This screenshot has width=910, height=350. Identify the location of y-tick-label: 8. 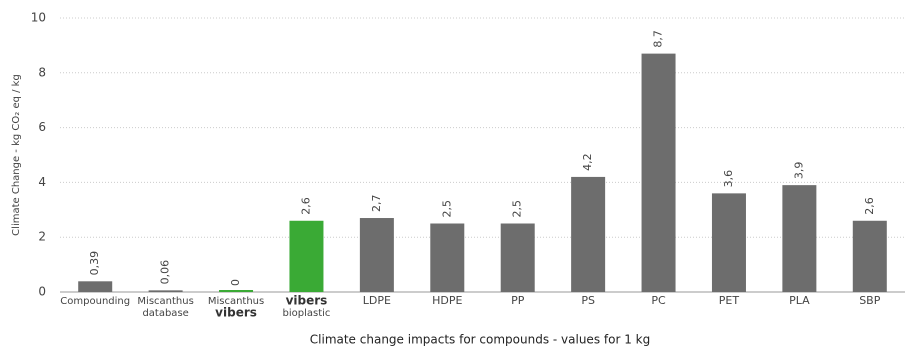
(42, 72).